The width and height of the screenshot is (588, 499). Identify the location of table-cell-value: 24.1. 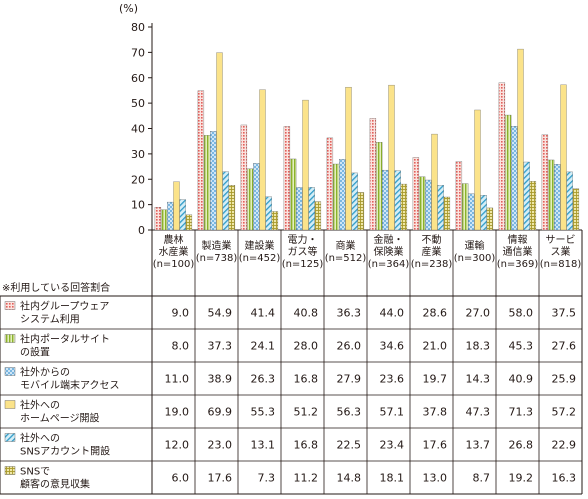
(263, 346).